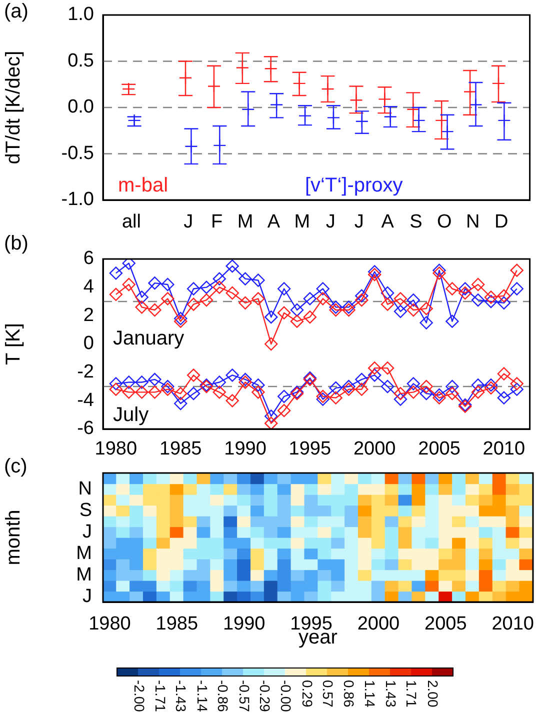 The image size is (537, 720). I want to click on y-axis-title: dT/dt [K/dec], so click(13, 107).